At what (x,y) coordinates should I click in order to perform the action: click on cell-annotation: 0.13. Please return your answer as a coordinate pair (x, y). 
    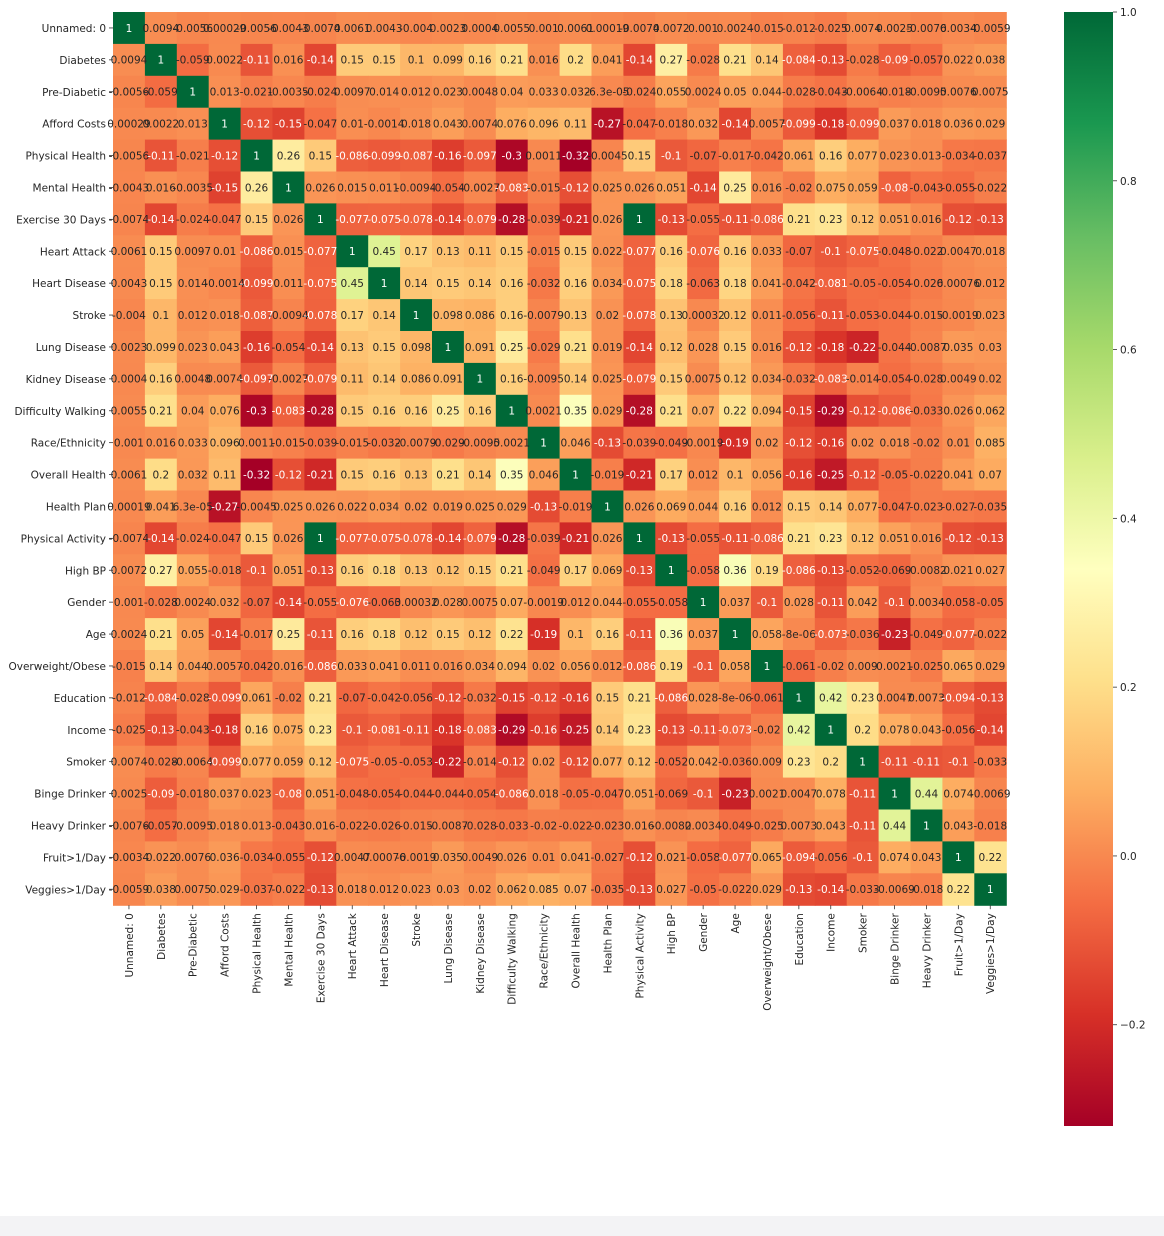
    Looking at the image, I should click on (415, 571).